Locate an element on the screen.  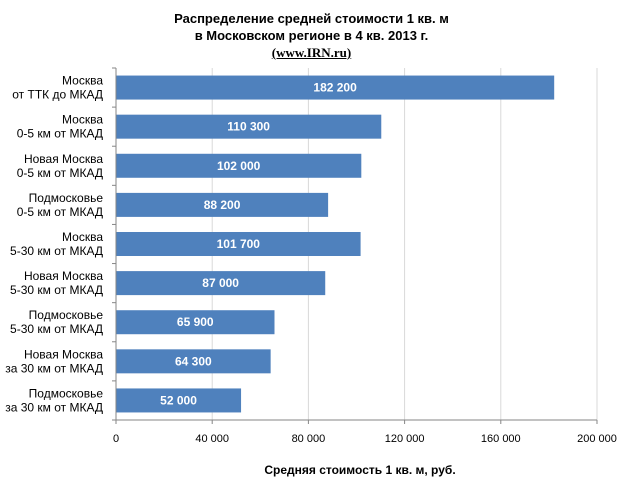
data-label-2: 102 000 is located at coordinates (239, 166).